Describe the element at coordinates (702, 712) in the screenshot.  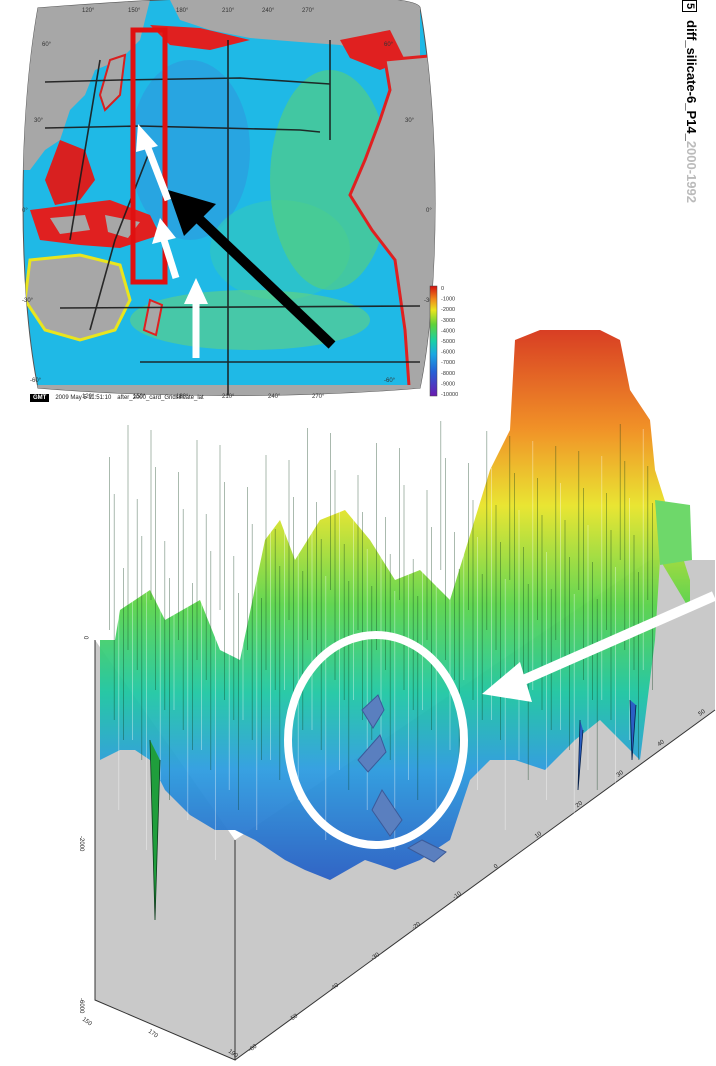
I see `lat-tick-label: 50` at that location.